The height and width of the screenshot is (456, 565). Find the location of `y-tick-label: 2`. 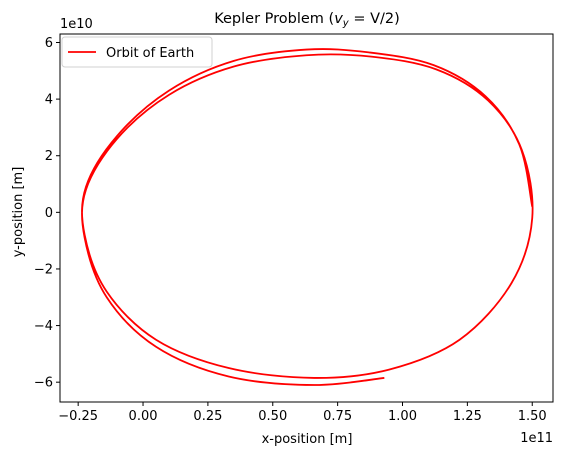

y-tick-label: 2 is located at coordinates (49, 156).